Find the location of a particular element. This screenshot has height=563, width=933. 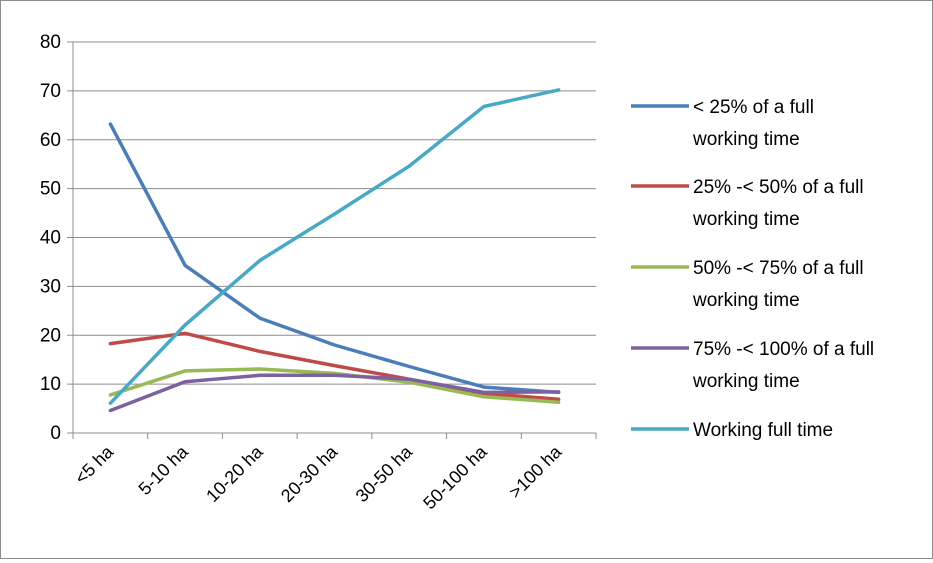

y-tick-label: 70 is located at coordinates (50, 91).